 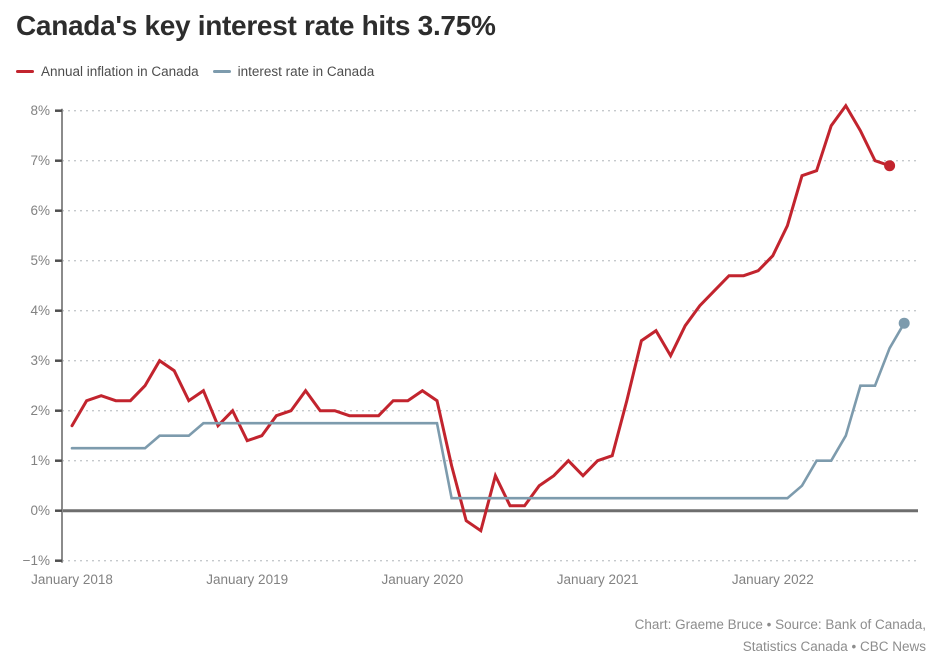 I want to click on y-axis-label-2%: 2%, so click(x=40, y=410).